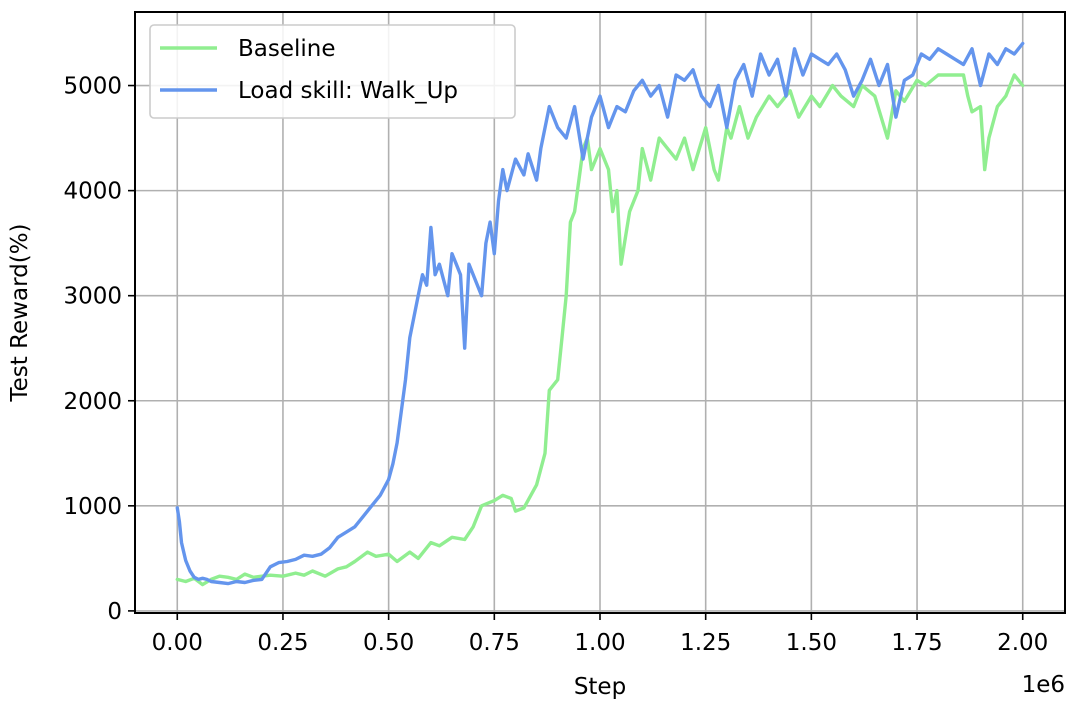 This screenshot has width=1076, height=706. What do you see at coordinates (600, 687) in the screenshot?
I see `x-axis-label: Step` at bounding box center [600, 687].